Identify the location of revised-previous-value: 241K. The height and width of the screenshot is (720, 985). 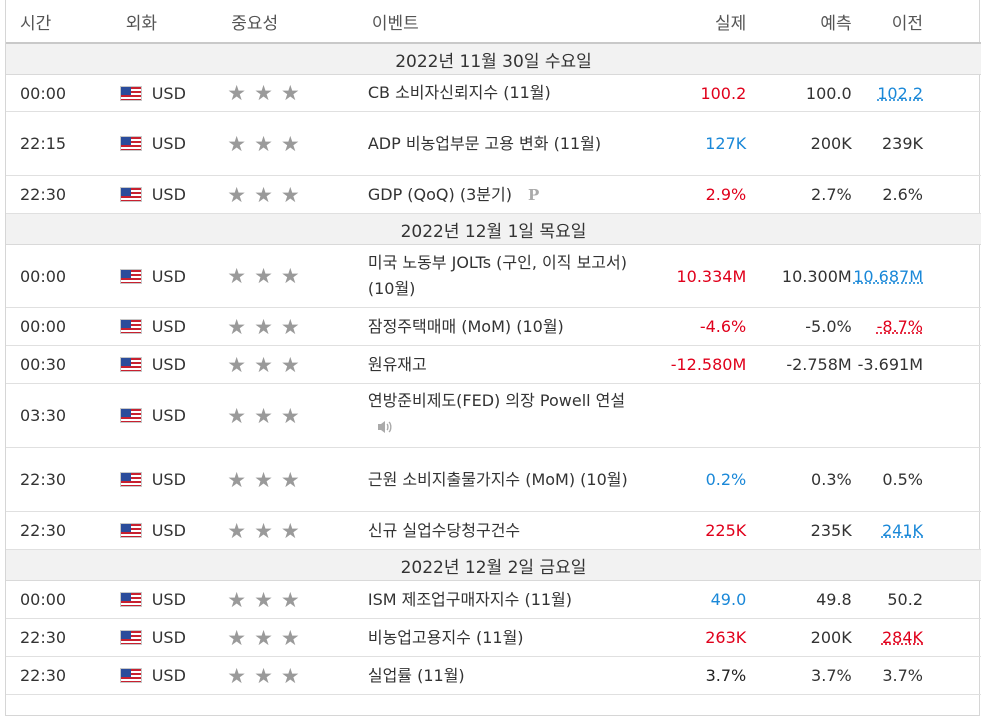
(902, 530).